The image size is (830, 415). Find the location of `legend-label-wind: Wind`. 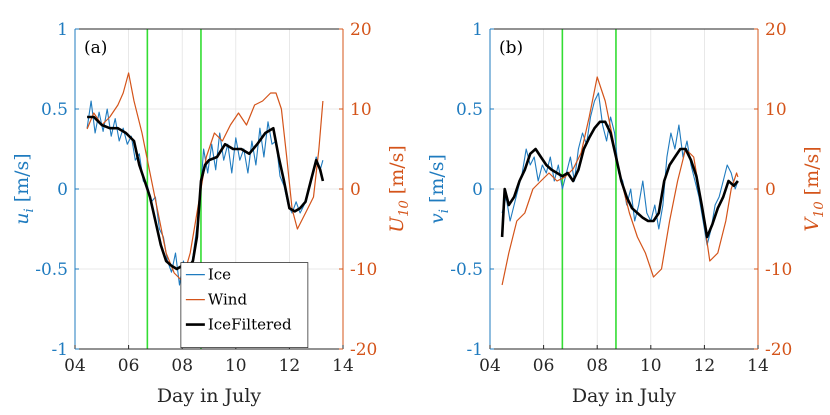

legend-label-wind: Wind is located at coordinates (228, 300).